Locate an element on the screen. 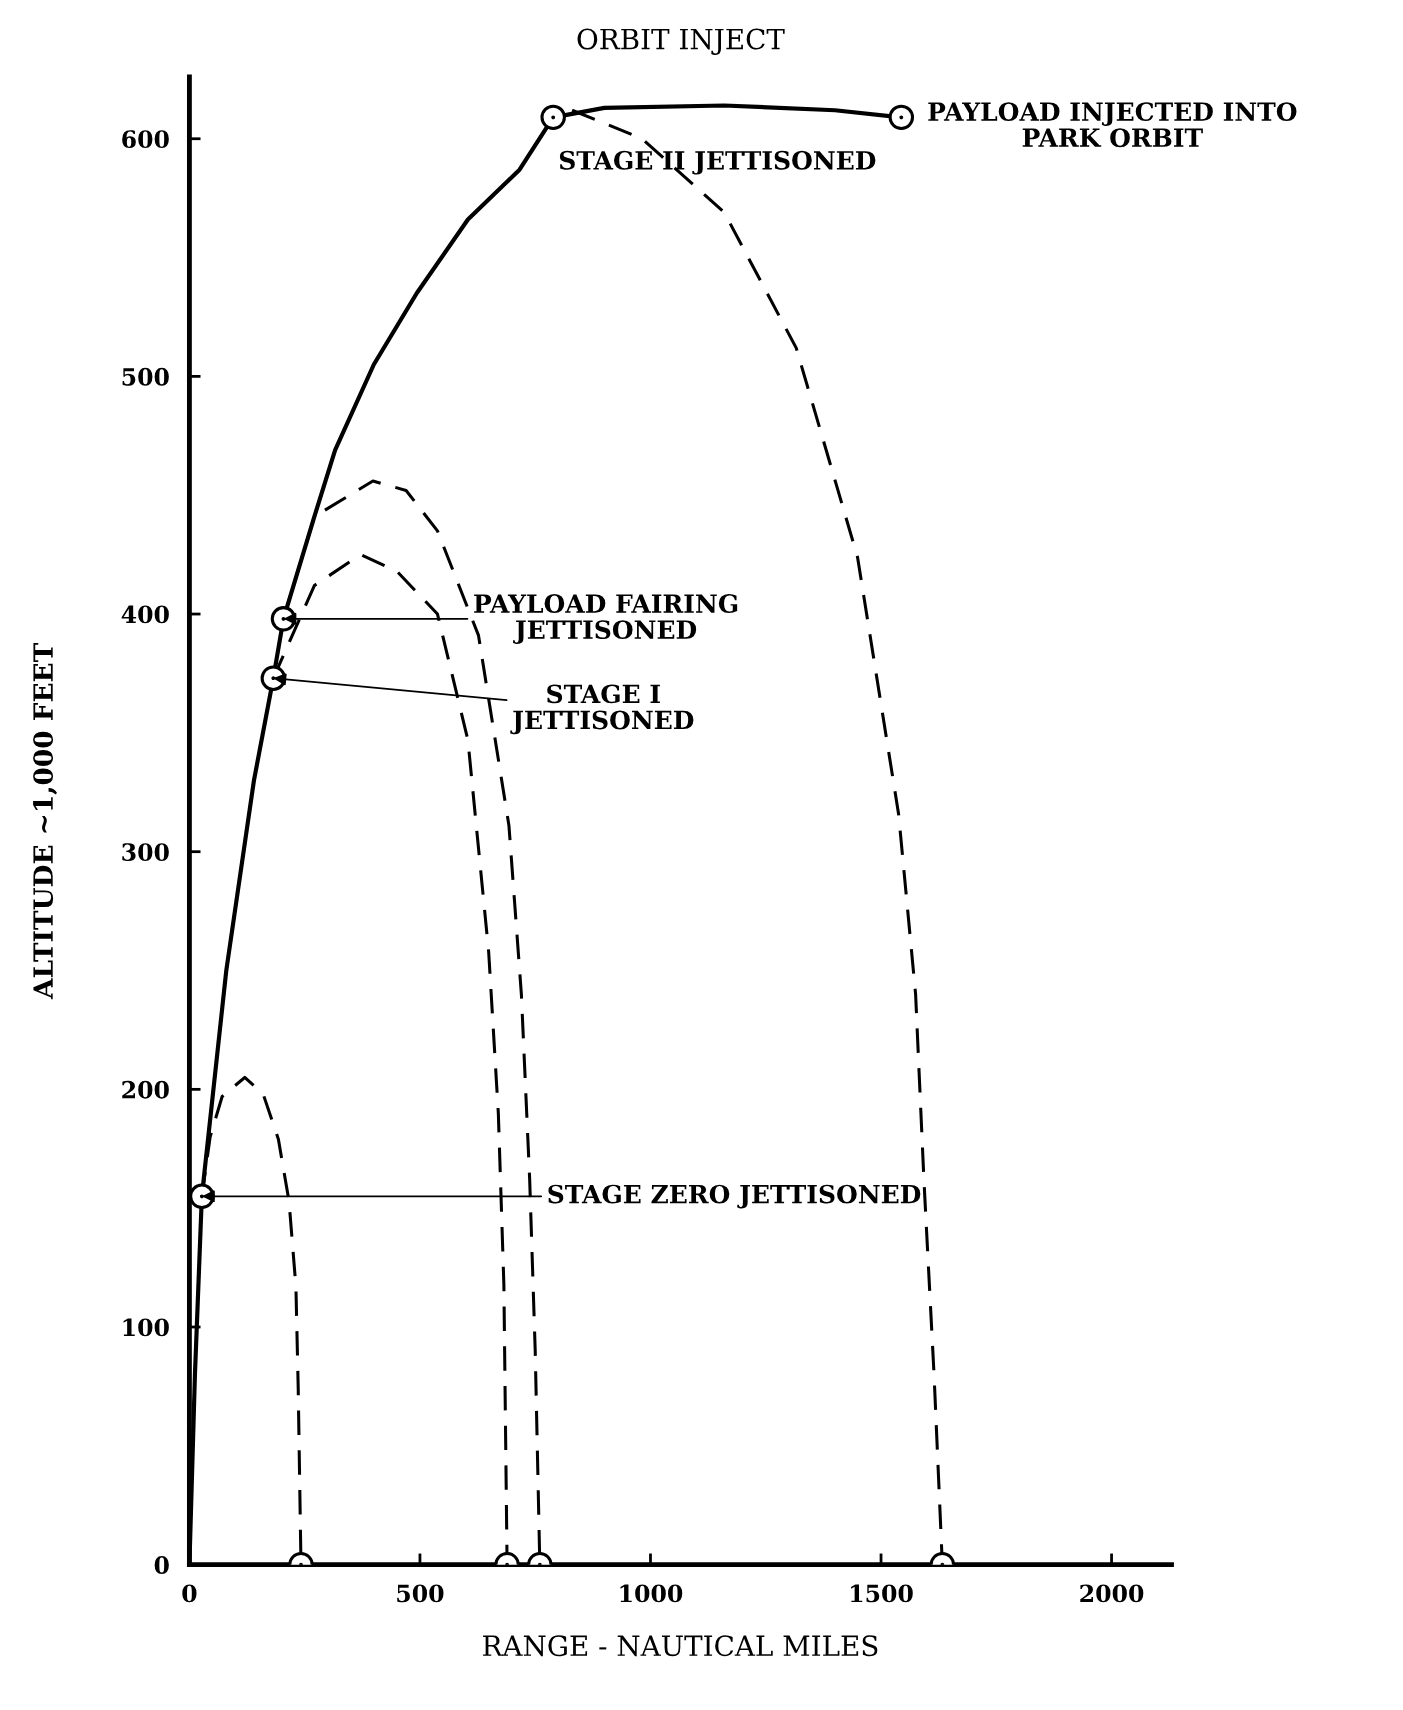 Image resolution: width=1403 pixels, height=1710 pixels. x-tick-label: 0 is located at coordinates (189, 1593).